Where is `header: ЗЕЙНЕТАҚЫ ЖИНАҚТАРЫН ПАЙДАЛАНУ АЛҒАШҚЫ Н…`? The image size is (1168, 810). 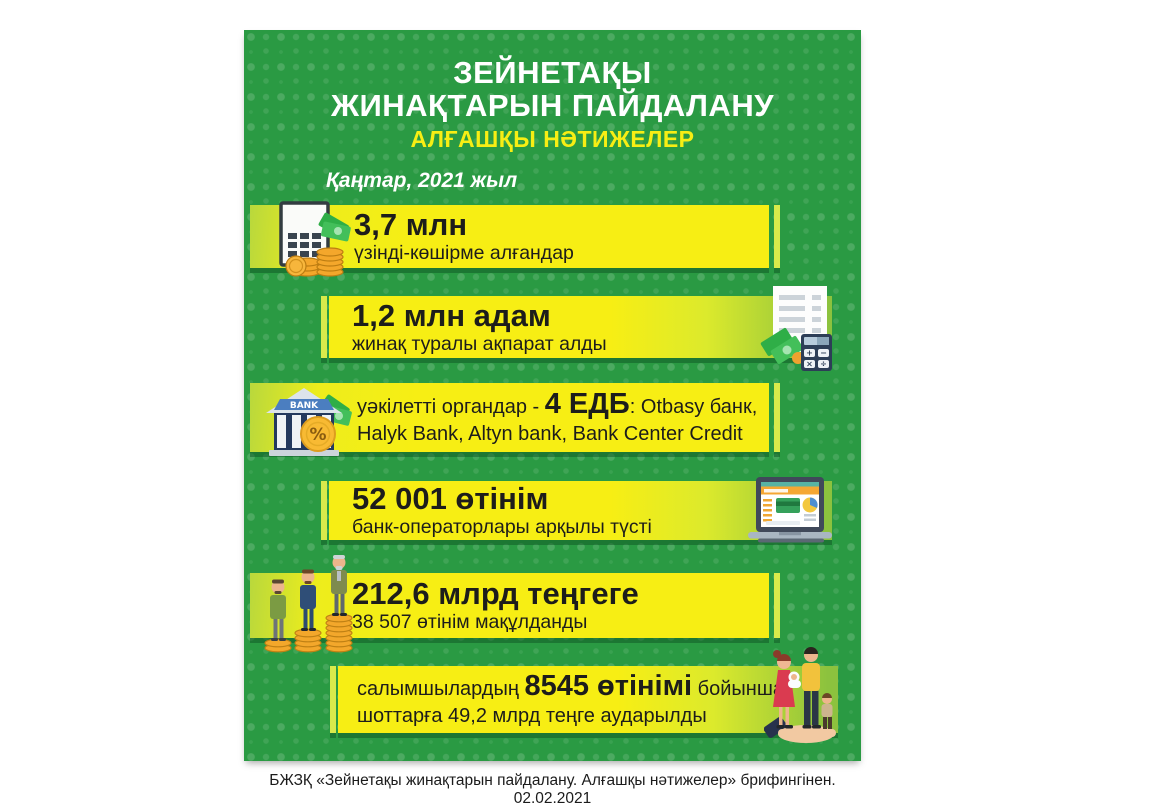 header: ЗЕЙНЕТАҚЫ ЖИНАҚТАРЫН ПАЙДАЛАНУ АЛҒАШҚЫ Н… is located at coordinates (552, 104).